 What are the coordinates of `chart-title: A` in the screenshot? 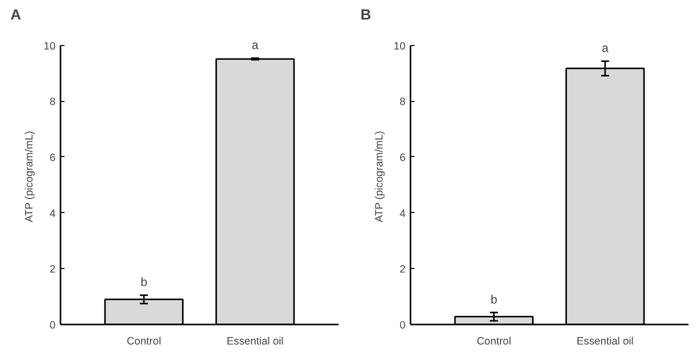 It's located at (16, 16).